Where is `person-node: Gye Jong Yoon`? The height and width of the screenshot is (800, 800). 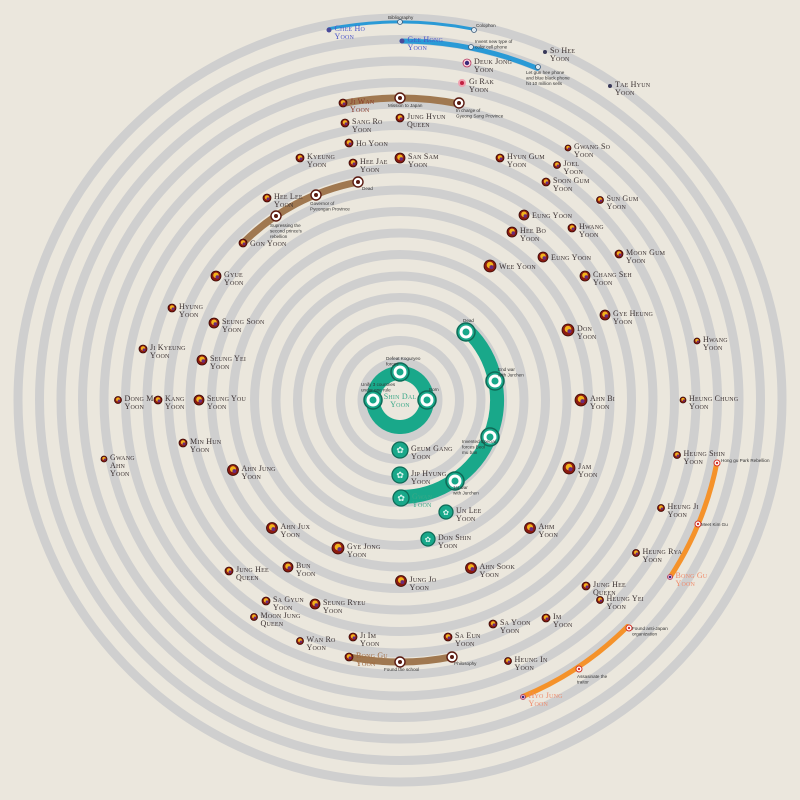 person-node: Gye Jong Yoon is located at coordinates (356, 550).